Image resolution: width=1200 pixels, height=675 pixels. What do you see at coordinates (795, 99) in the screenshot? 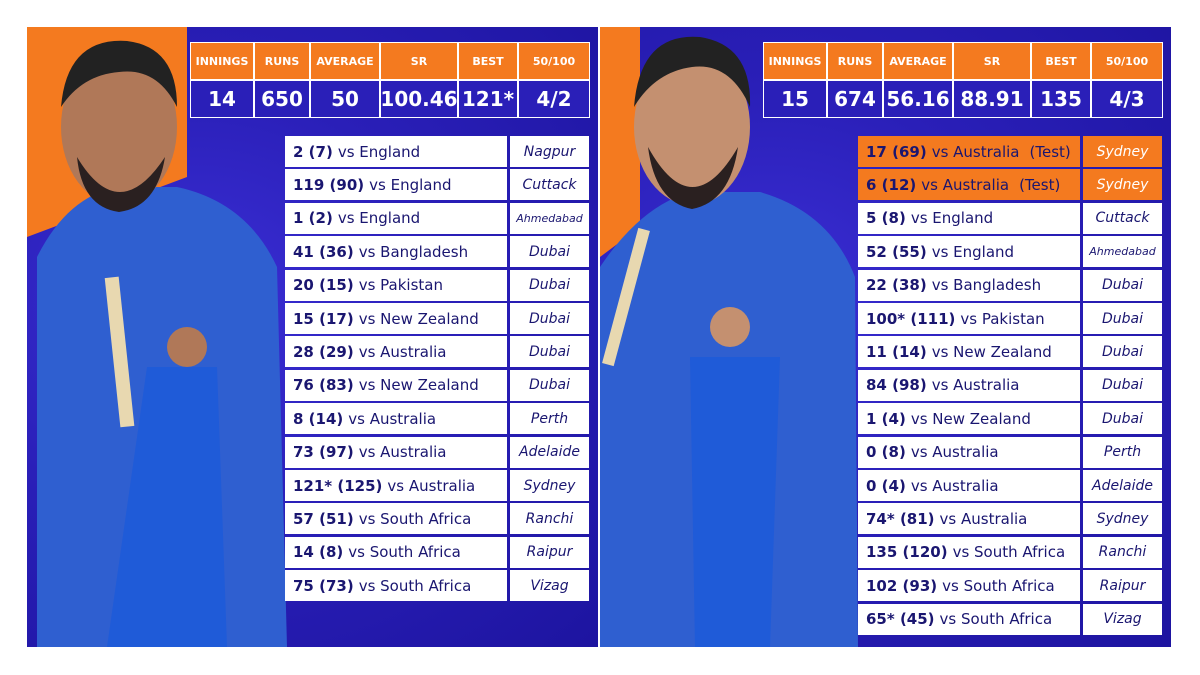
I see `stat-value: 15` at bounding box center [795, 99].